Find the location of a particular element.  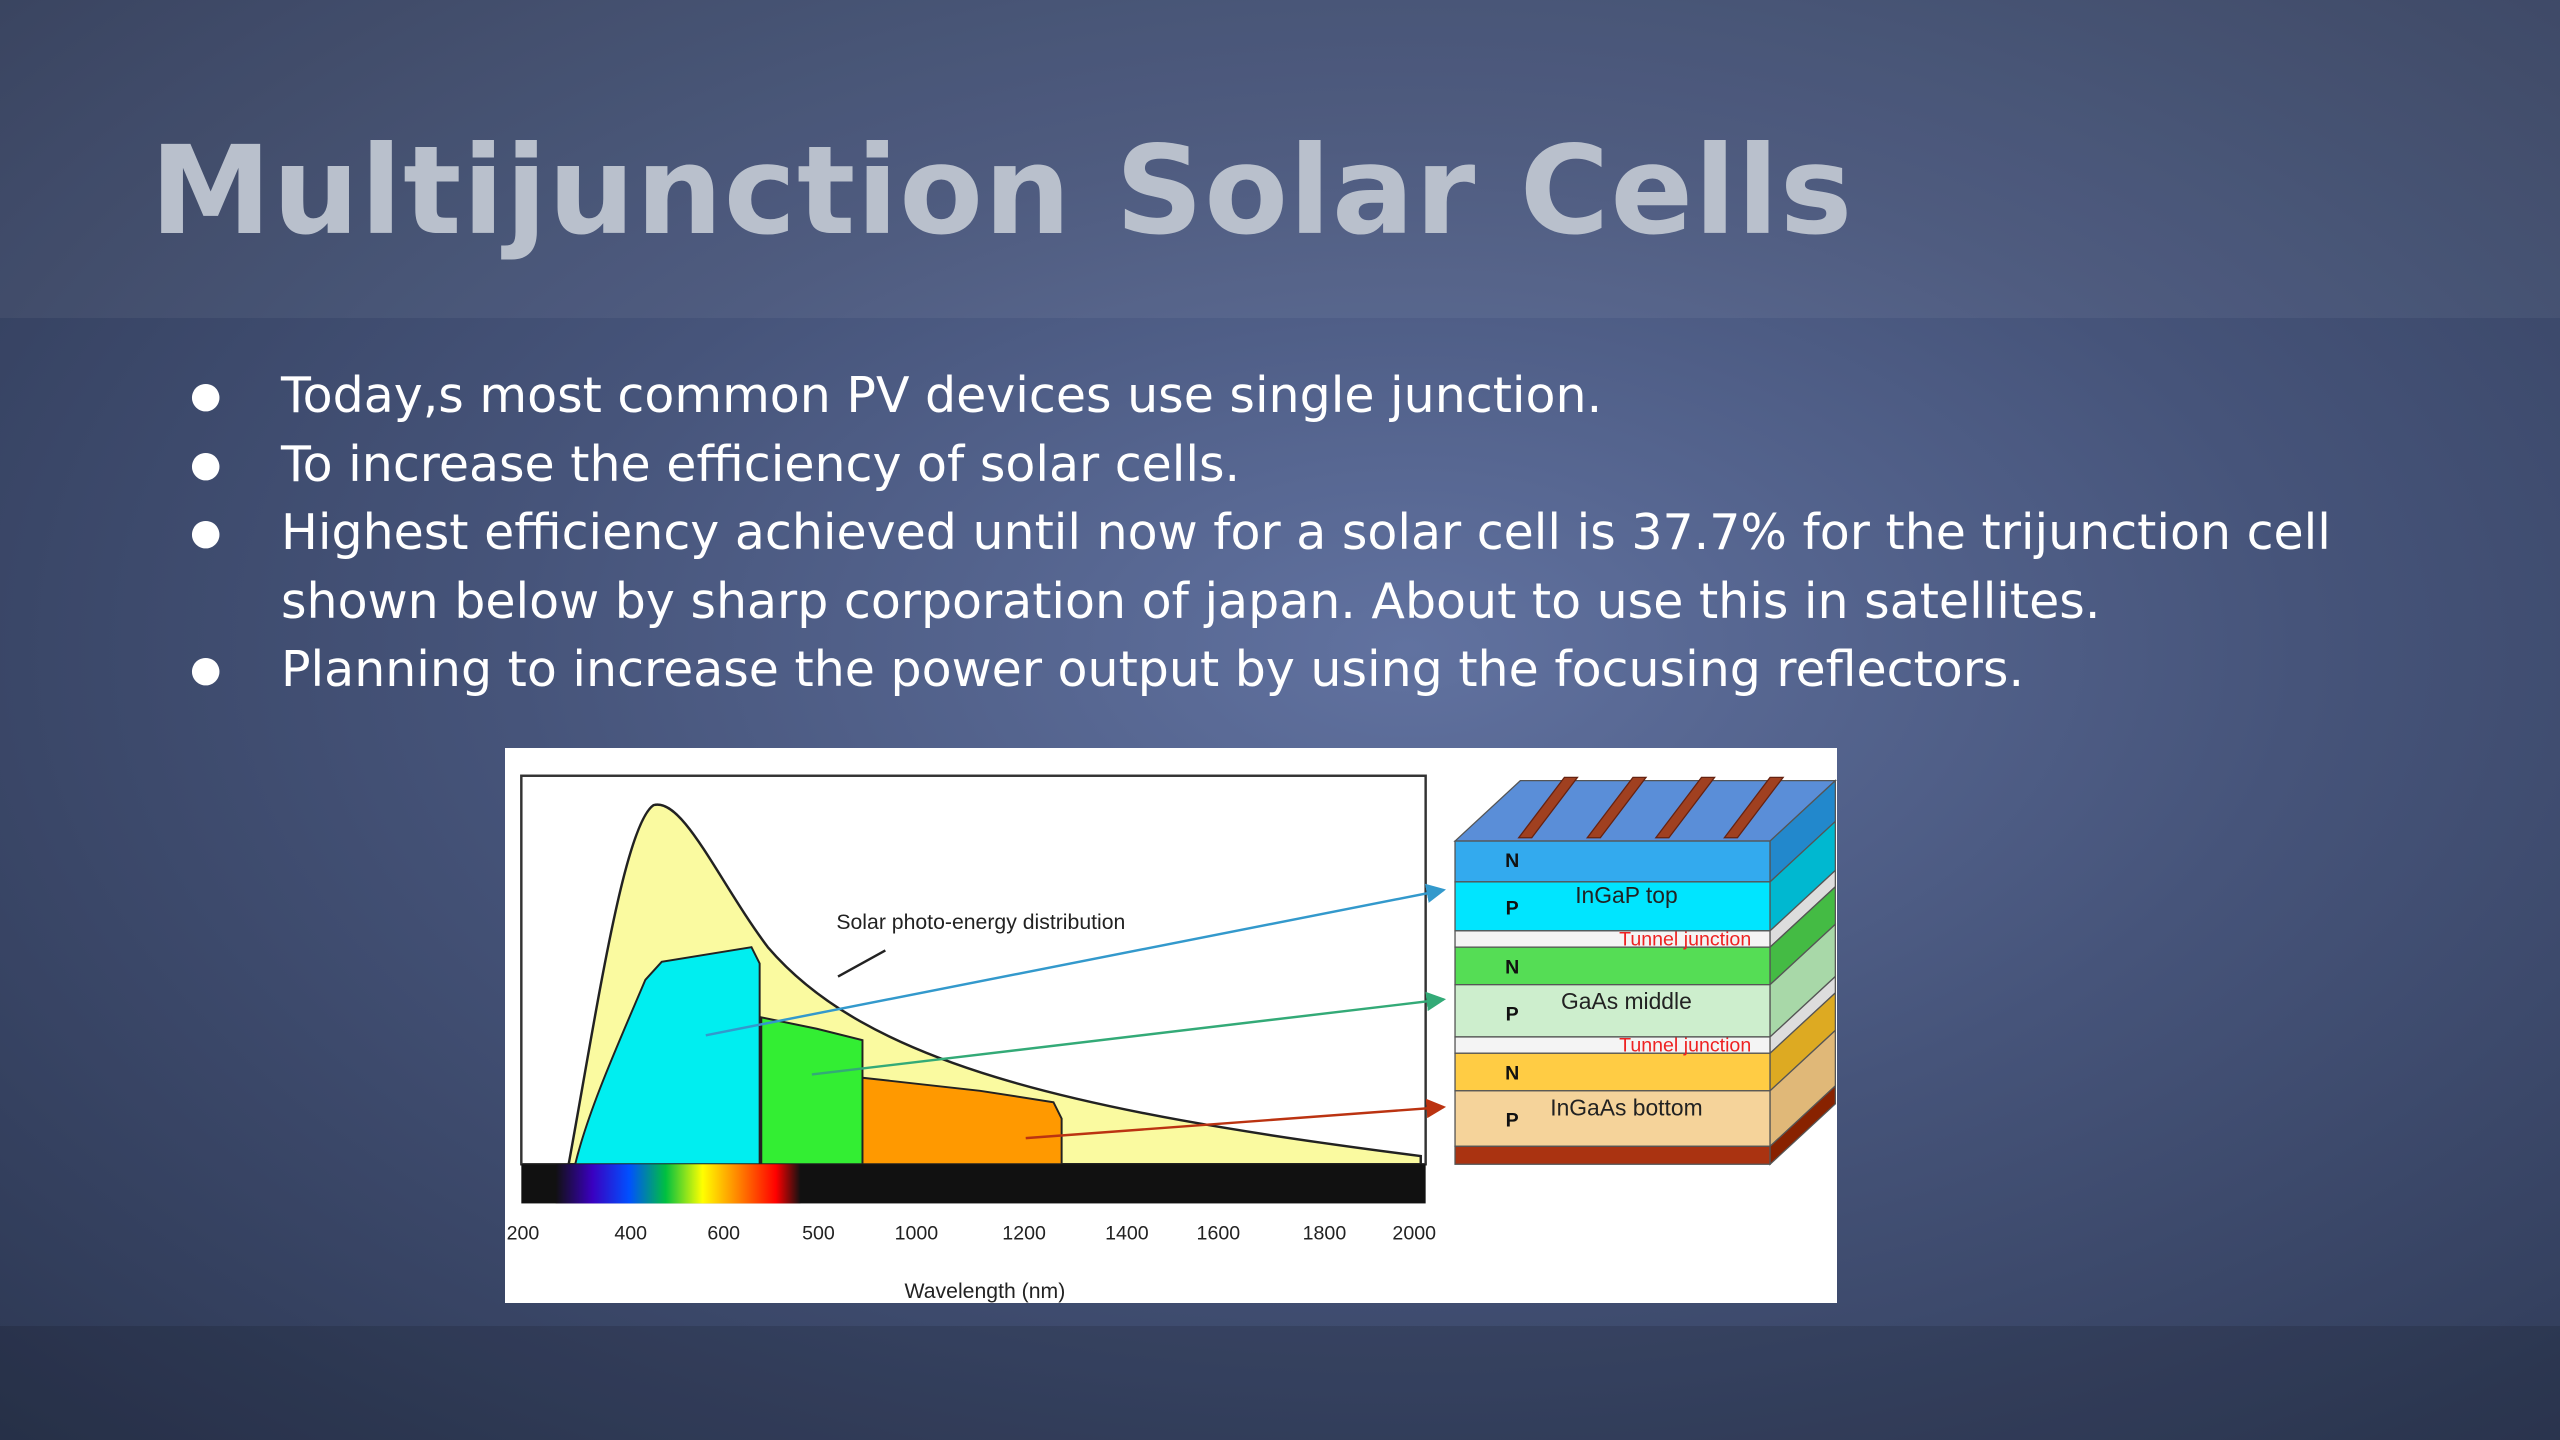

junction-name: InGaAs bottom is located at coordinates (1626, 1107).